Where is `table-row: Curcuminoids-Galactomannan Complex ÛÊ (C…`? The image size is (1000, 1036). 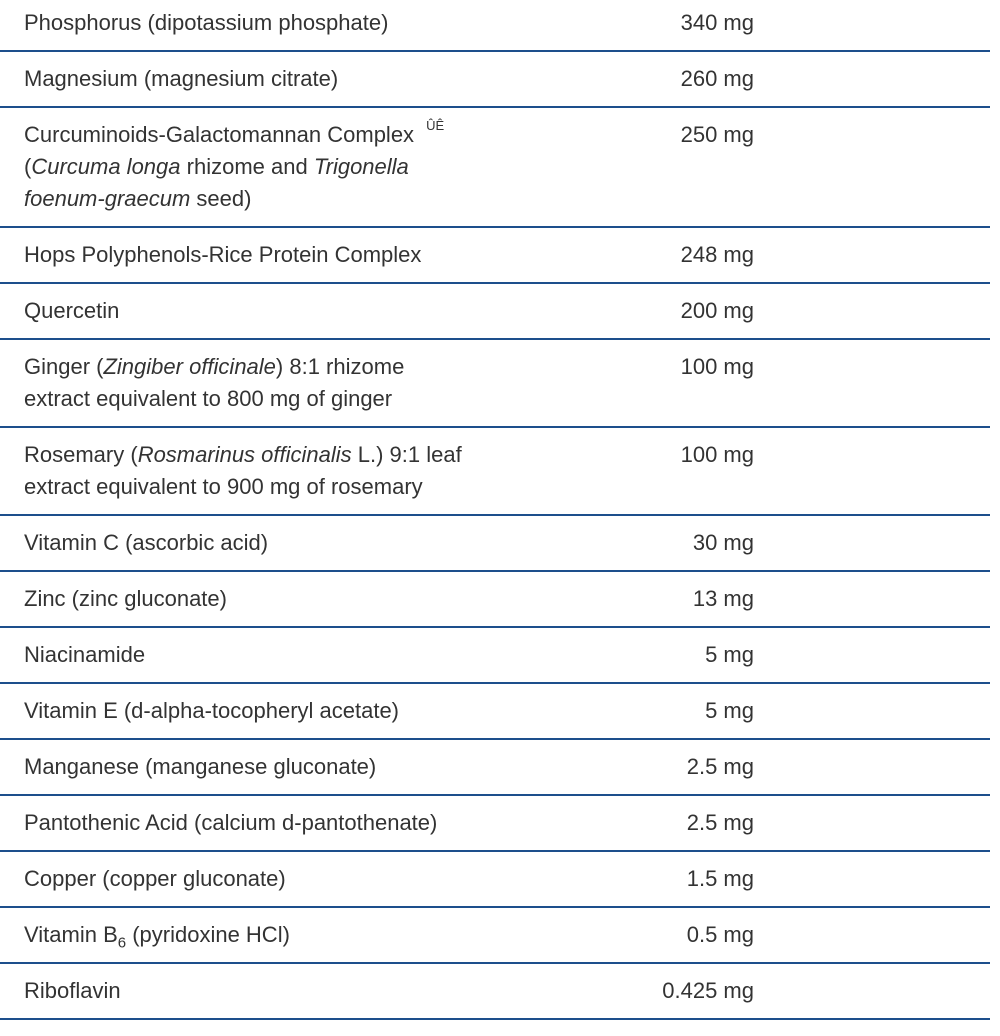
table-row: Curcuminoids-Galactomannan Complex ÛÊ (C… is located at coordinates (495, 167).